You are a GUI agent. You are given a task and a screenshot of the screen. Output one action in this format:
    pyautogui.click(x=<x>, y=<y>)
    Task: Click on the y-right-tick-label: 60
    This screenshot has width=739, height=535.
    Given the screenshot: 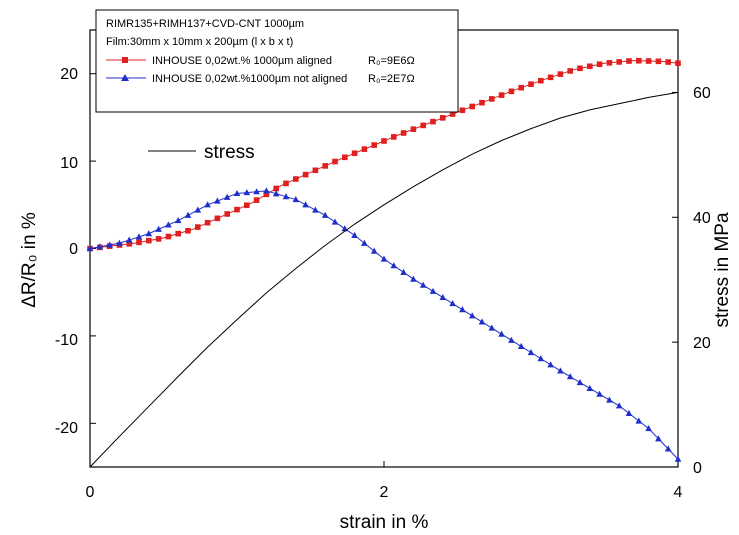 What is the action you would take?
    pyautogui.click(x=702, y=93)
    